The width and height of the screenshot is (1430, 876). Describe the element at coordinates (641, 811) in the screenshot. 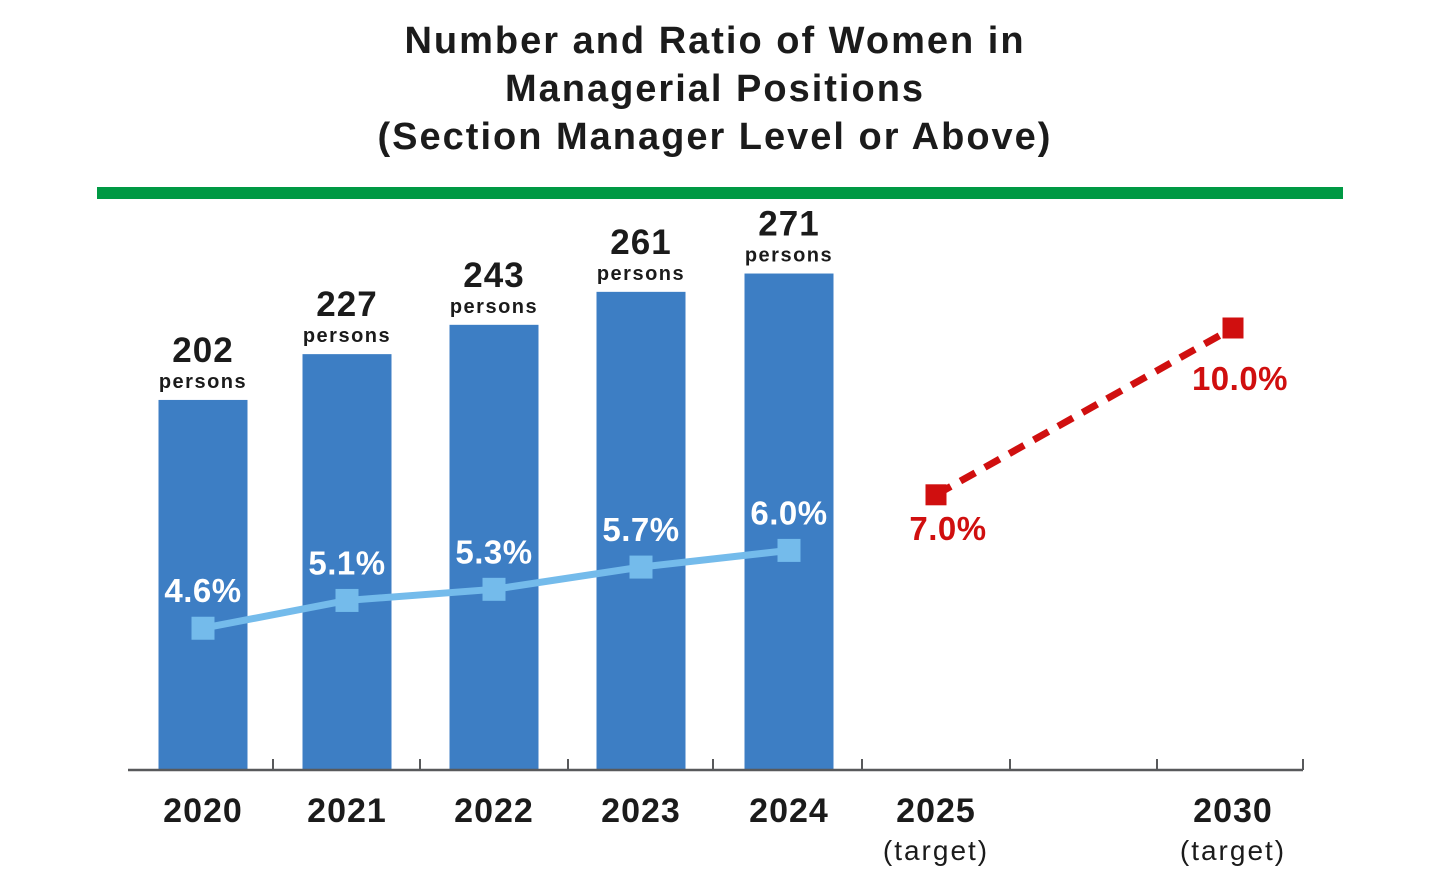

I see `x-label-2023: 2023` at that location.